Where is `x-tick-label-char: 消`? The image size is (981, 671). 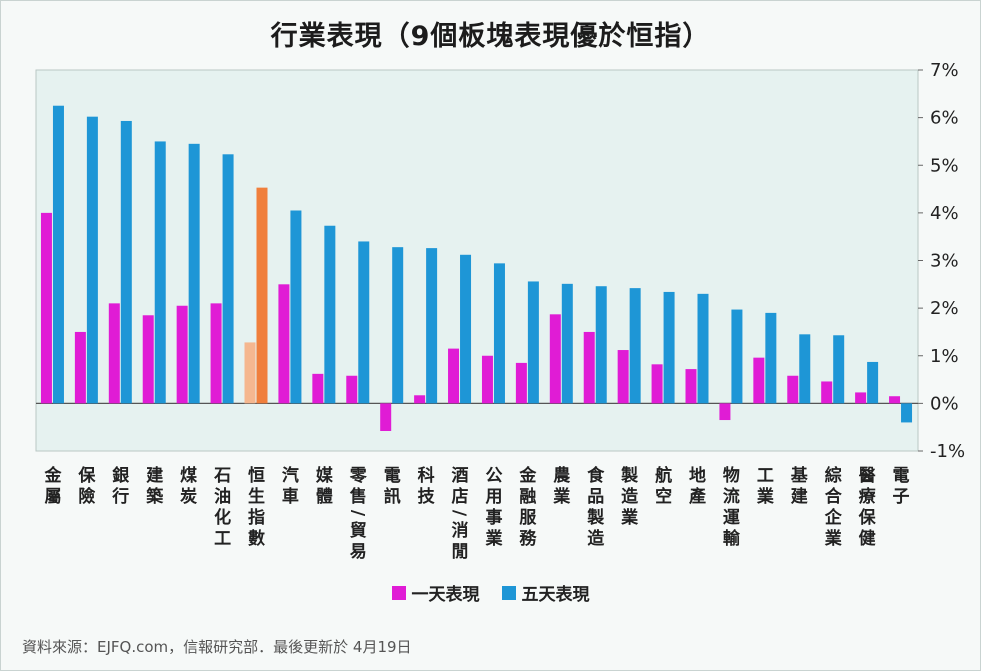 x-tick-label-char: 消 is located at coordinates (460, 530).